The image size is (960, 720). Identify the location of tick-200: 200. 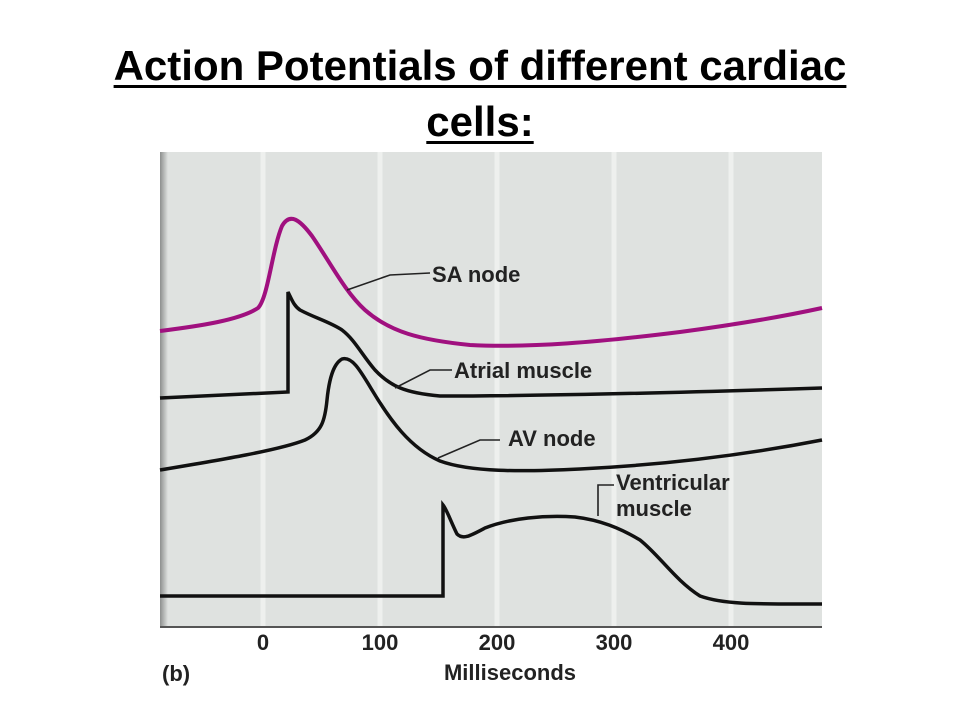
(497, 642).